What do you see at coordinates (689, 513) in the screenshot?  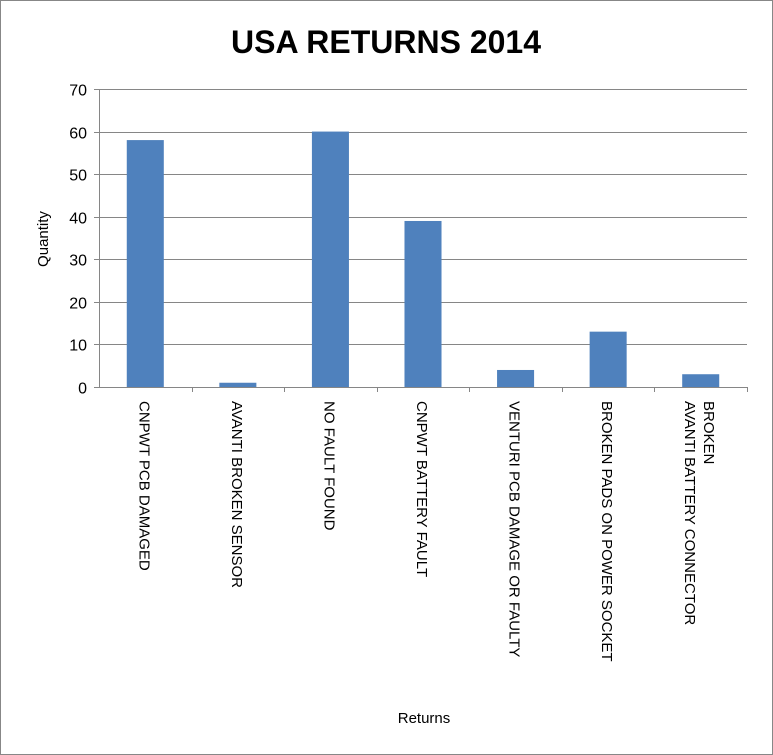 I see `x-category-label-line: AVANTI BATTERY CONNECTOR` at bounding box center [689, 513].